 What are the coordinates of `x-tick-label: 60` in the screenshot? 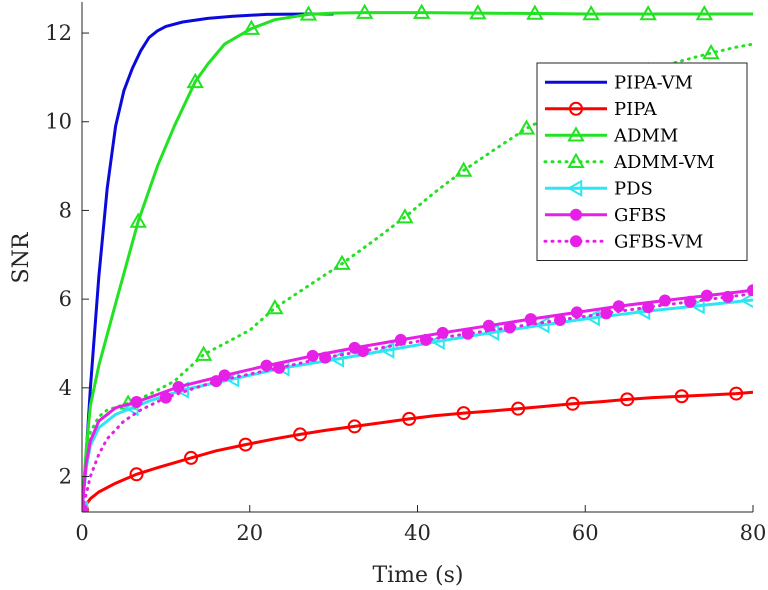 It's located at (585, 533).